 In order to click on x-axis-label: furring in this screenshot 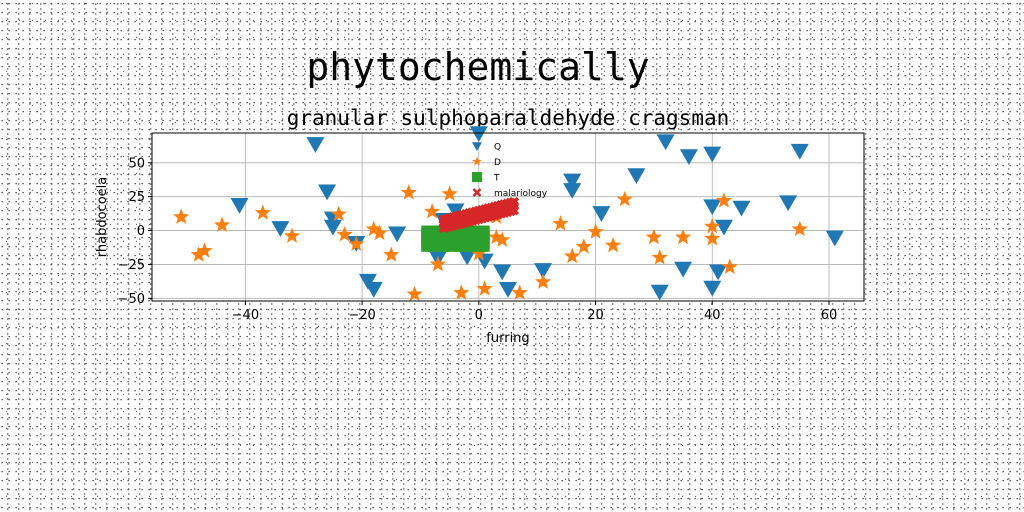, I will do `click(507, 338)`.